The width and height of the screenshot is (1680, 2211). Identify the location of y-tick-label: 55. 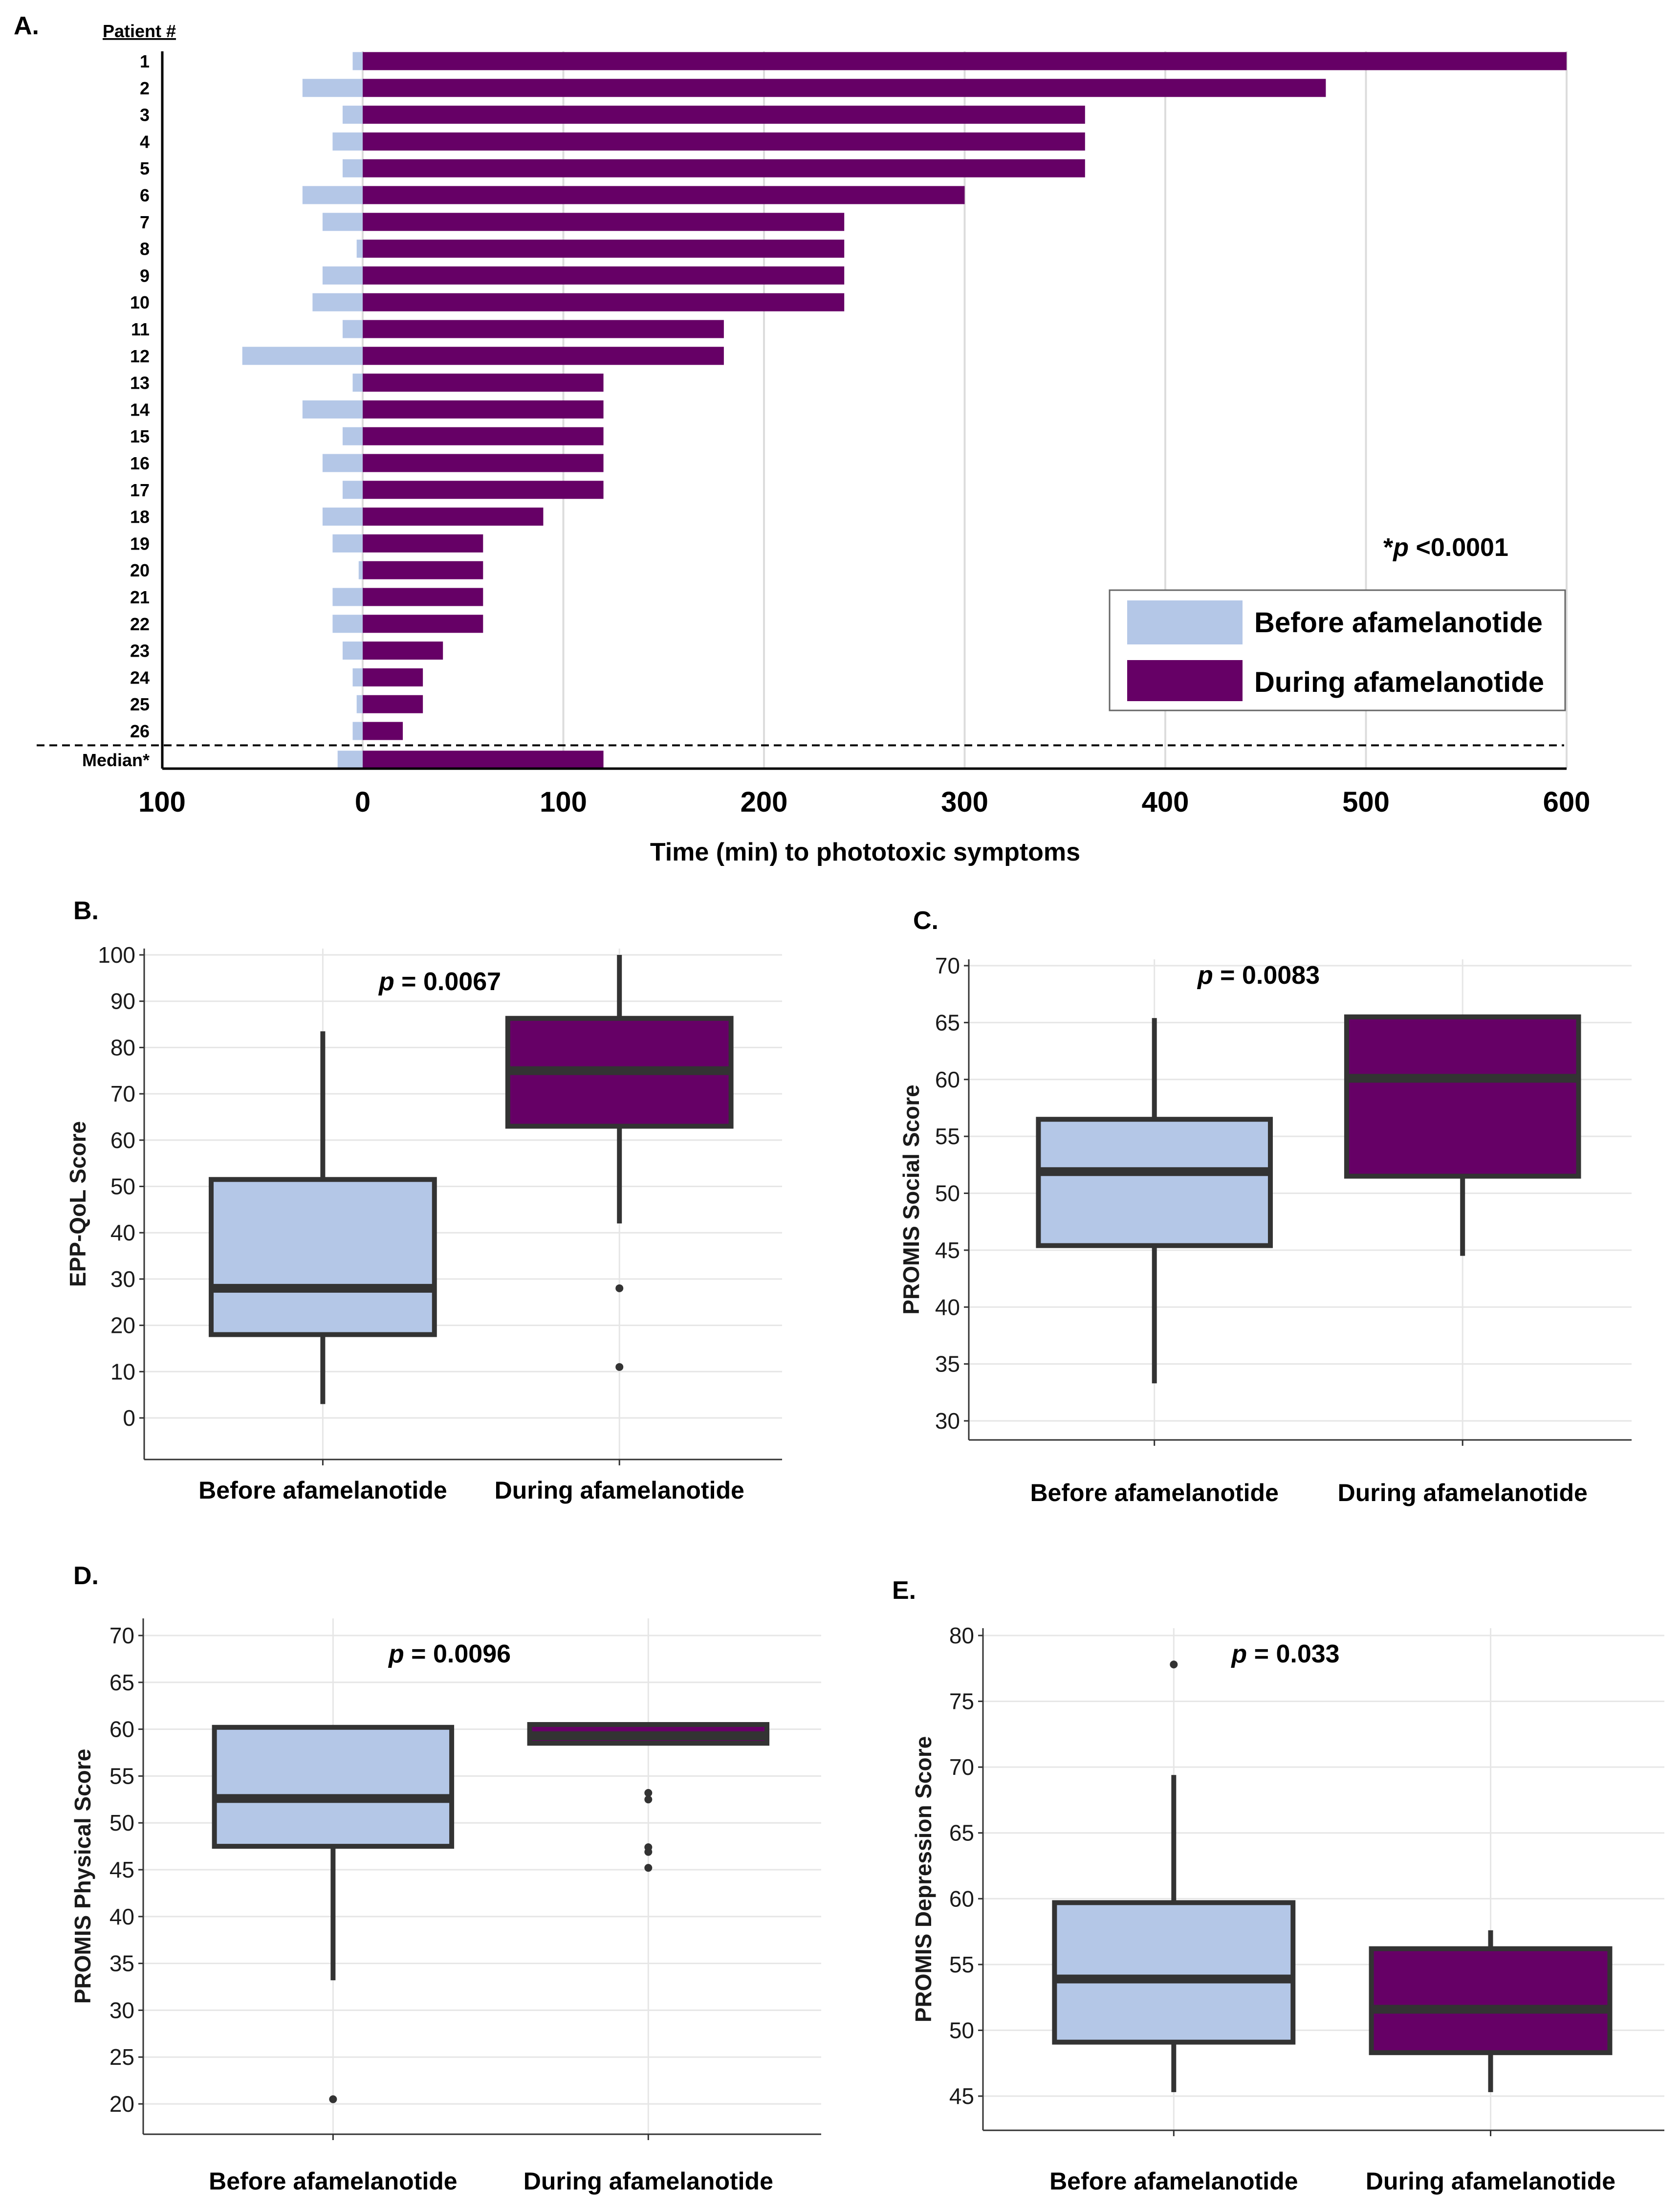
(961, 1964).